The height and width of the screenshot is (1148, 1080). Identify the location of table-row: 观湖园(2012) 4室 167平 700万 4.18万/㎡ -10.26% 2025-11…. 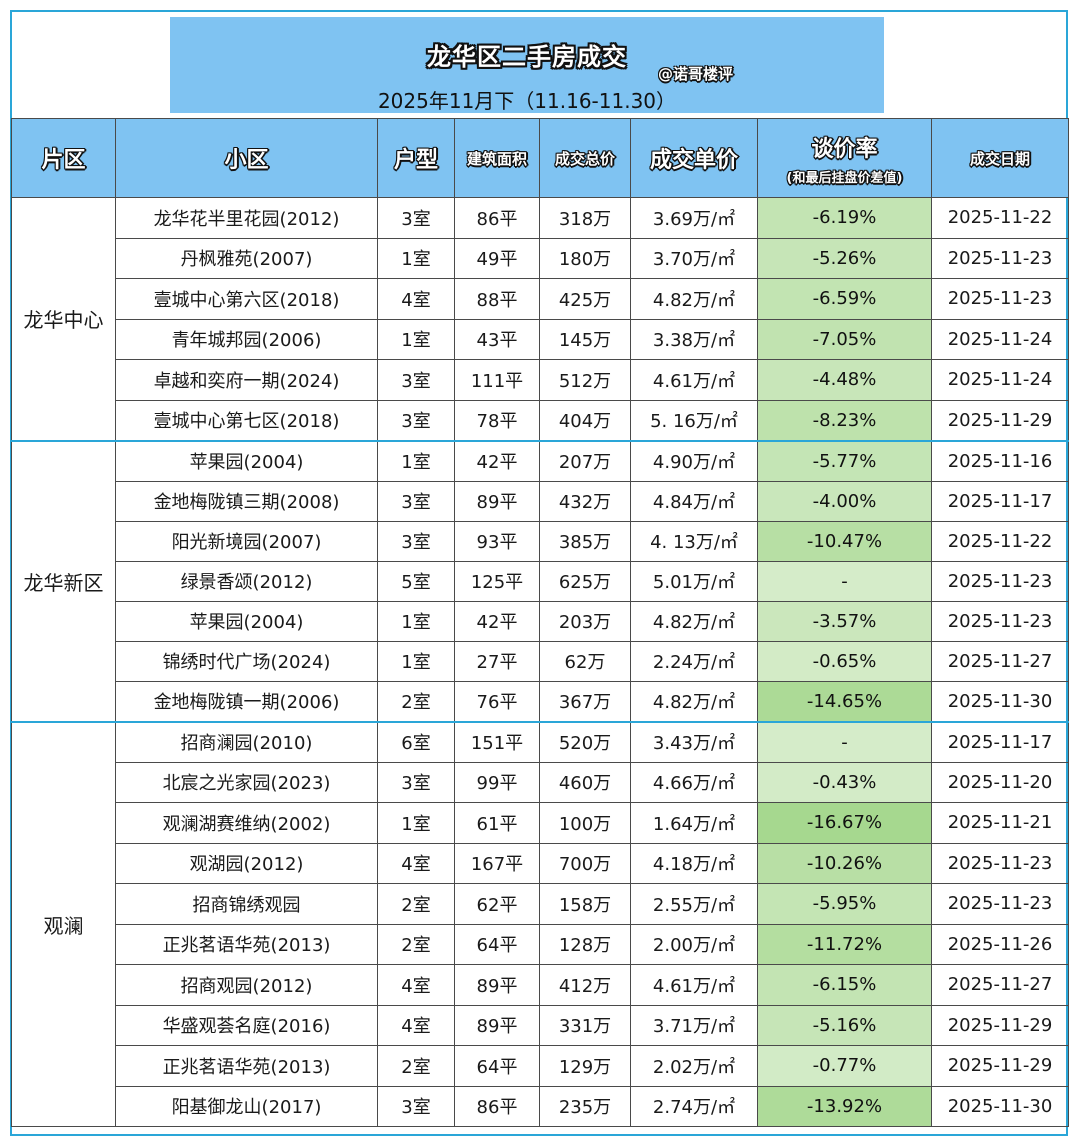
(540, 863).